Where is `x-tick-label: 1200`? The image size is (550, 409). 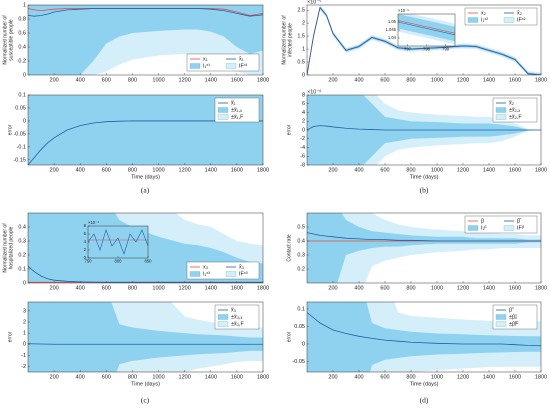
x-tick-label: 1200 is located at coordinates (185, 288).